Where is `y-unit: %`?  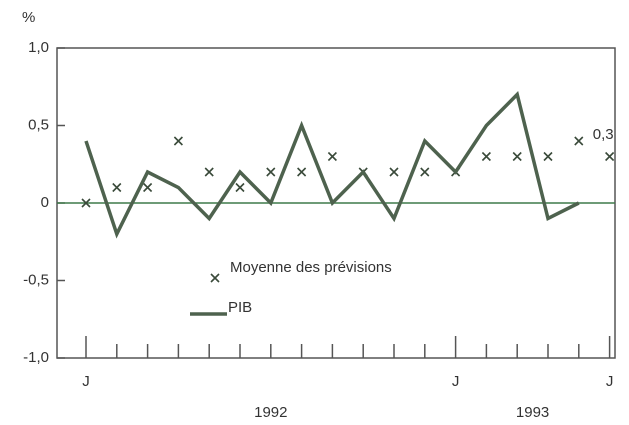
y-unit: % is located at coordinates (28, 17).